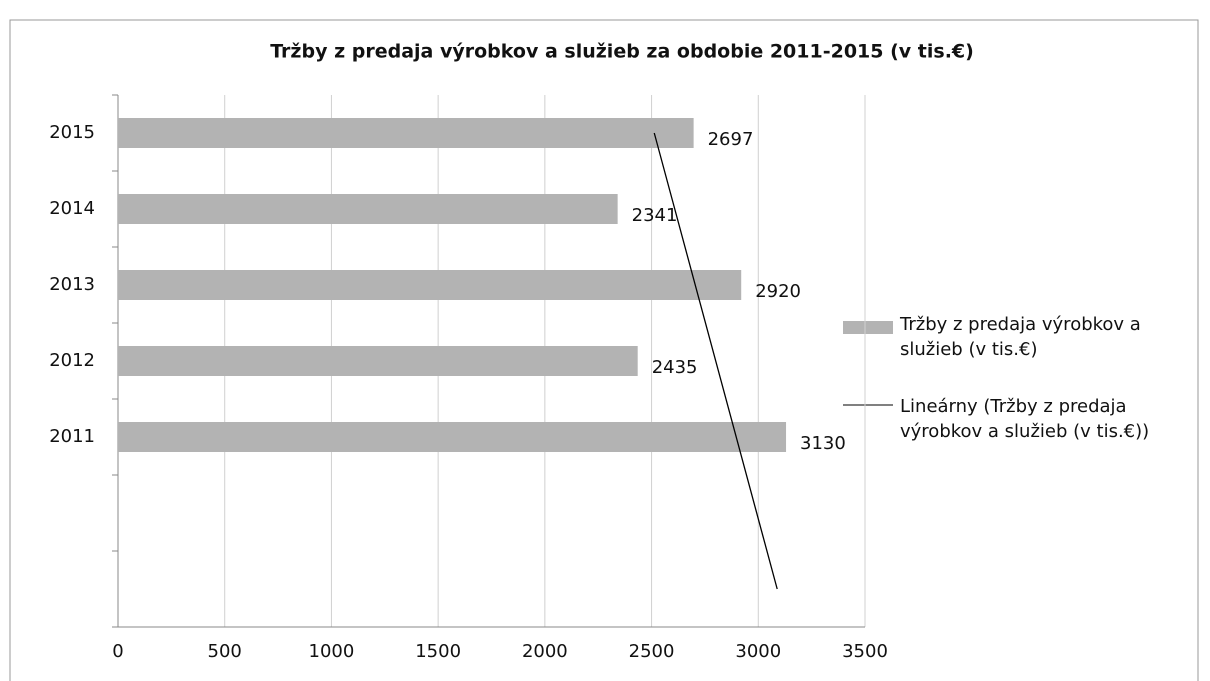 The width and height of the screenshot is (1210, 681). What do you see at coordinates (675, 367) in the screenshot?
I see `data-label: 2435` at bounding box center [675, 367].